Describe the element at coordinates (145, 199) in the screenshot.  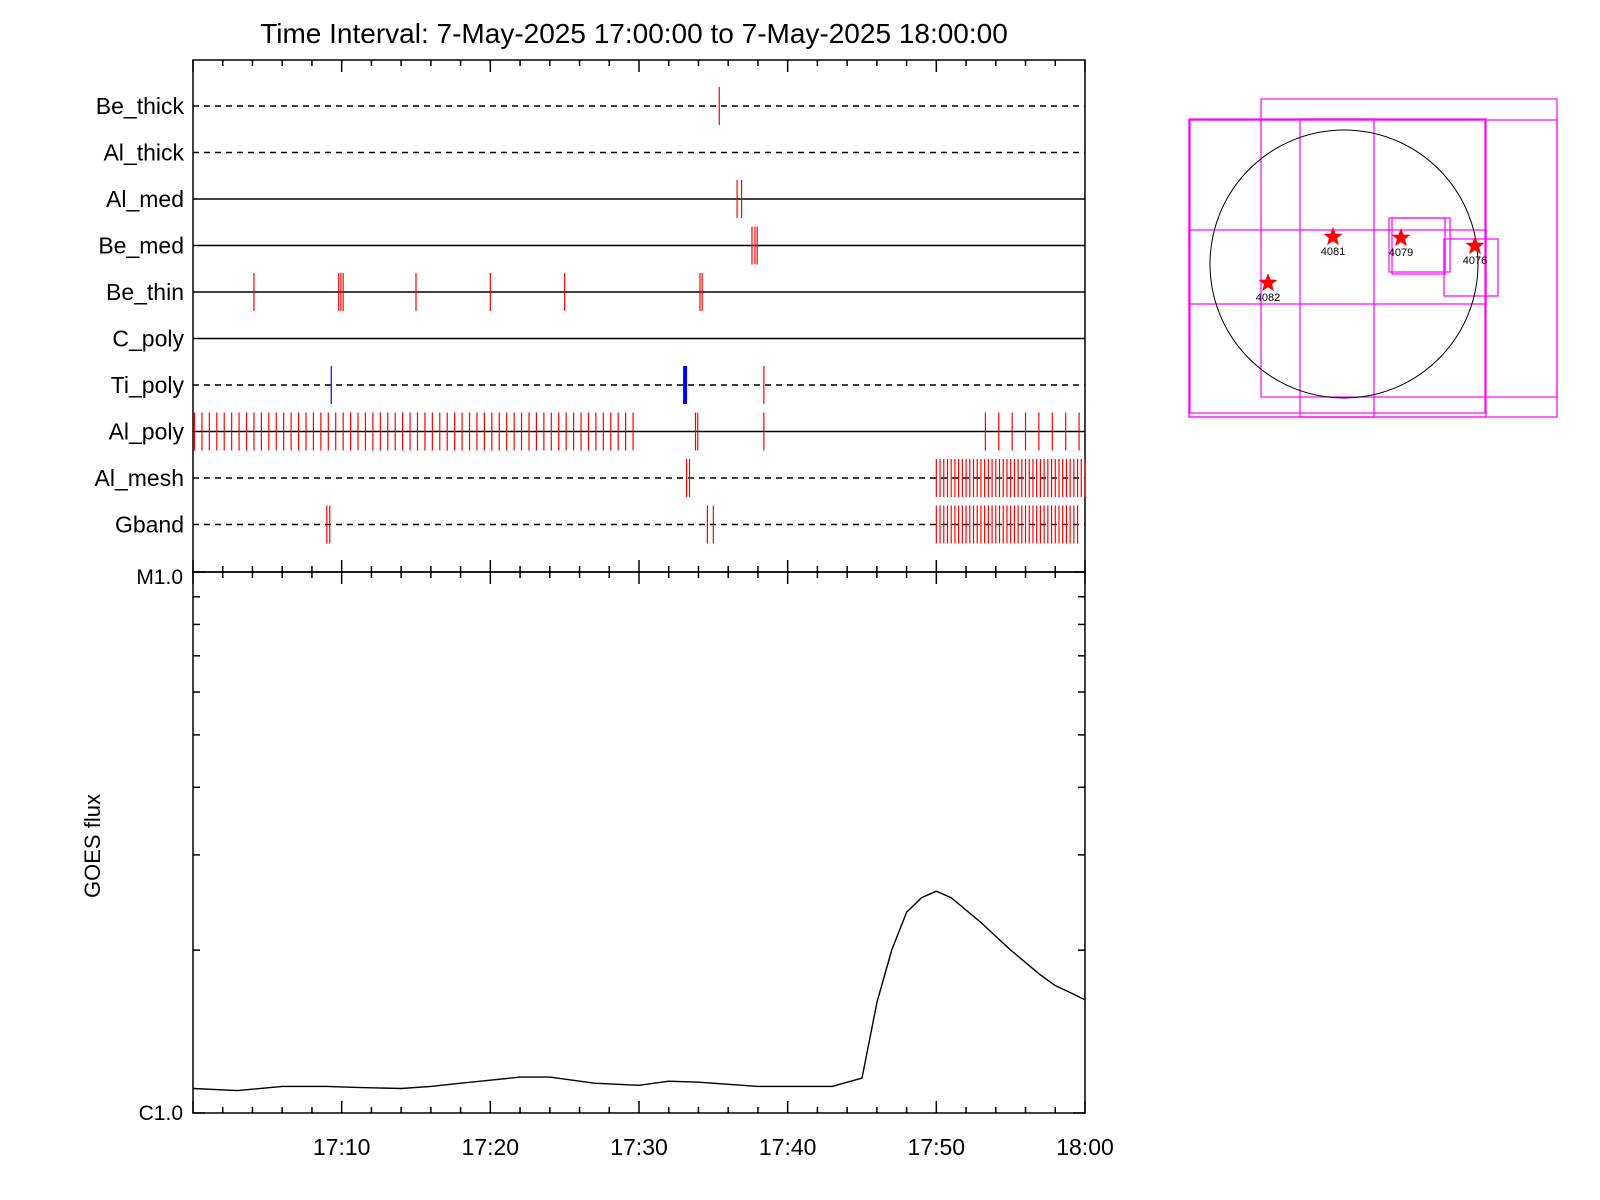
I see `channel-label: Al_med` at that location.